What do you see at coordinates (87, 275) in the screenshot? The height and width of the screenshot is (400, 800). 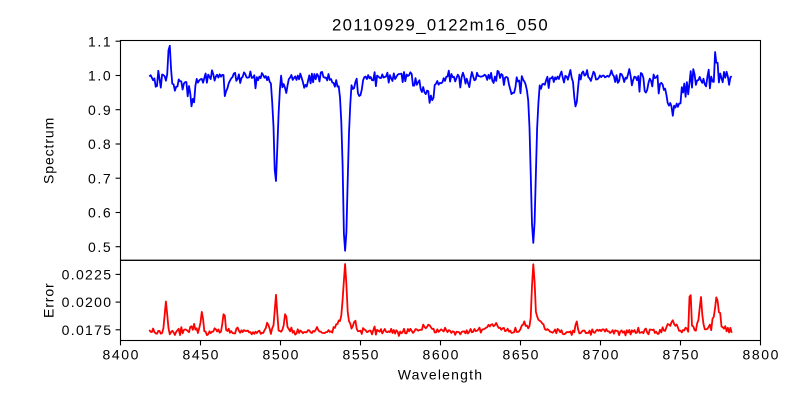 I see `svg-text: 0.0225` at bounding box center [87, 275].